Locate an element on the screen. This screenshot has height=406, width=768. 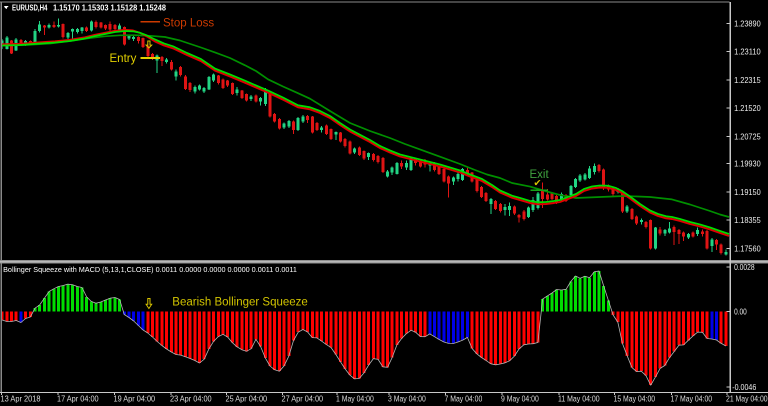
svg-text: 25 Apr 04:00 is located at coordinates (247, 398).